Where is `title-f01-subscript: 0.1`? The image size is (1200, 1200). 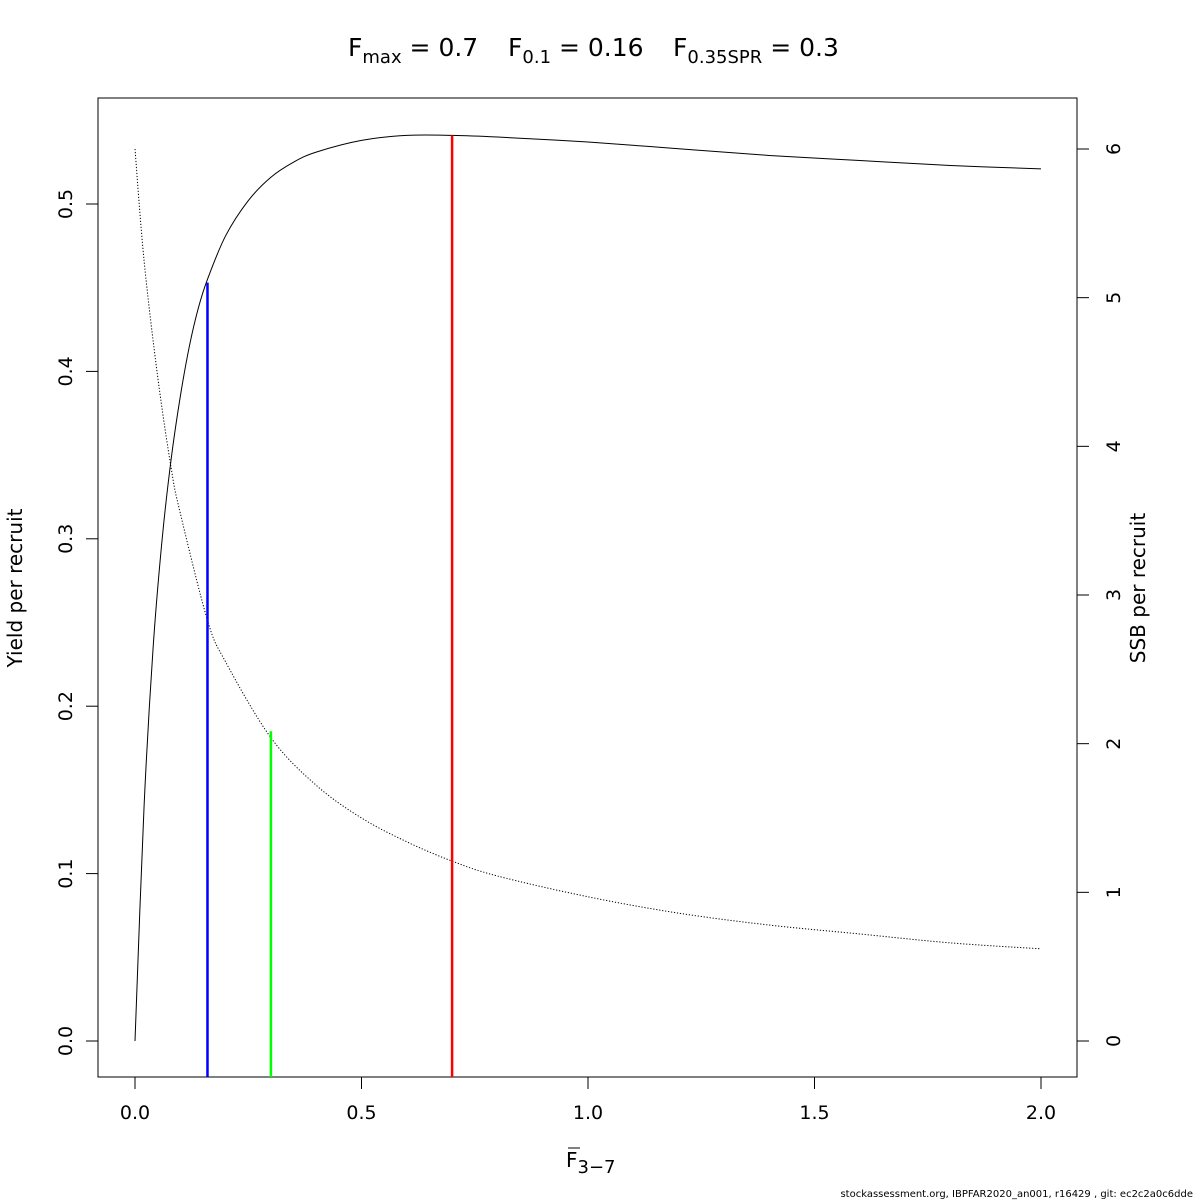
title-f01-subscript: 0.1 is located at coordinates (536, 57).